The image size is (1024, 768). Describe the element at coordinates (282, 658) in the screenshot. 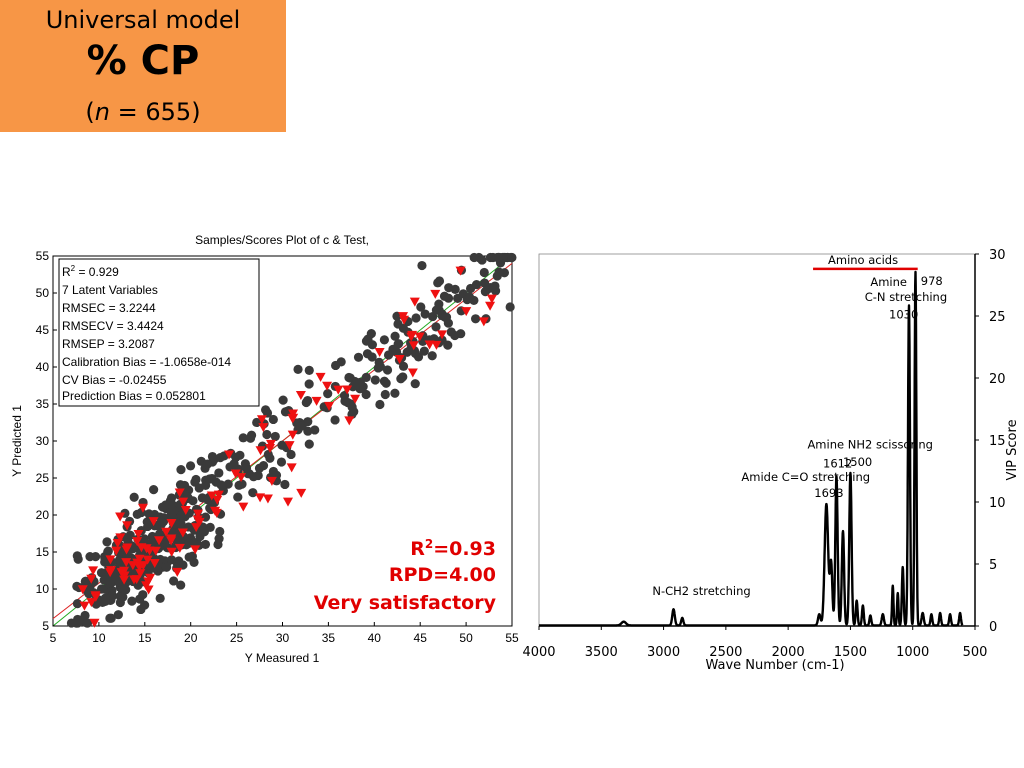

I see `scatter-x-axis-label: Y Measured 1` at that location.